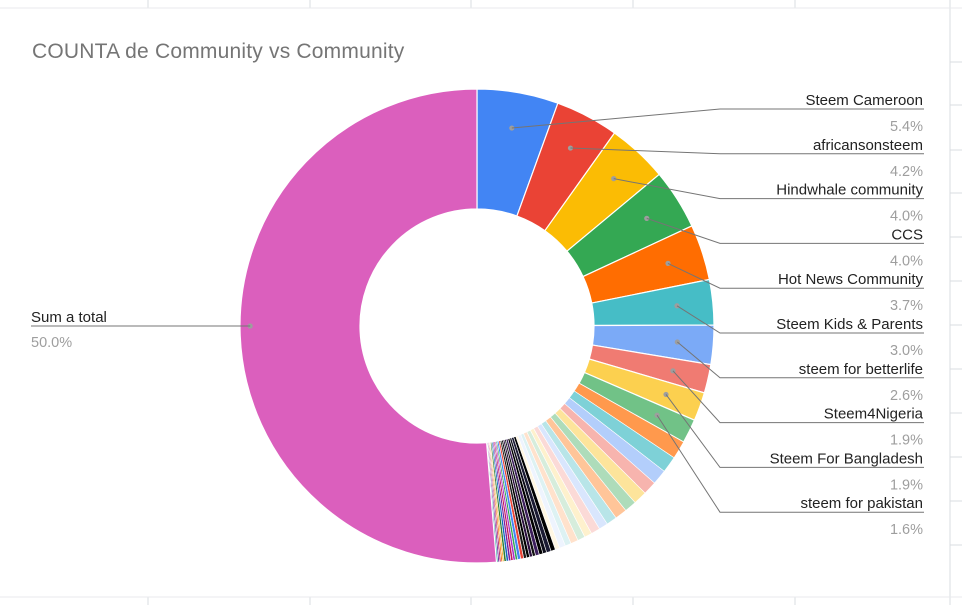  I want to click on slice-value-label: 50.0%, so click(51, 343).